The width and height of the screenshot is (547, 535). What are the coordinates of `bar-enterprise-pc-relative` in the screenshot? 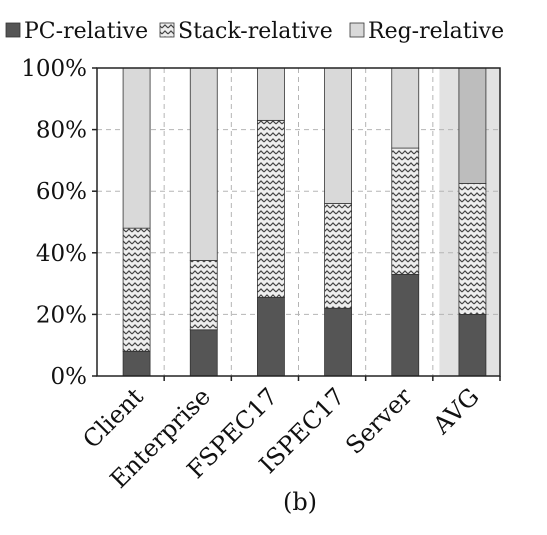 It's located at (203, 353).